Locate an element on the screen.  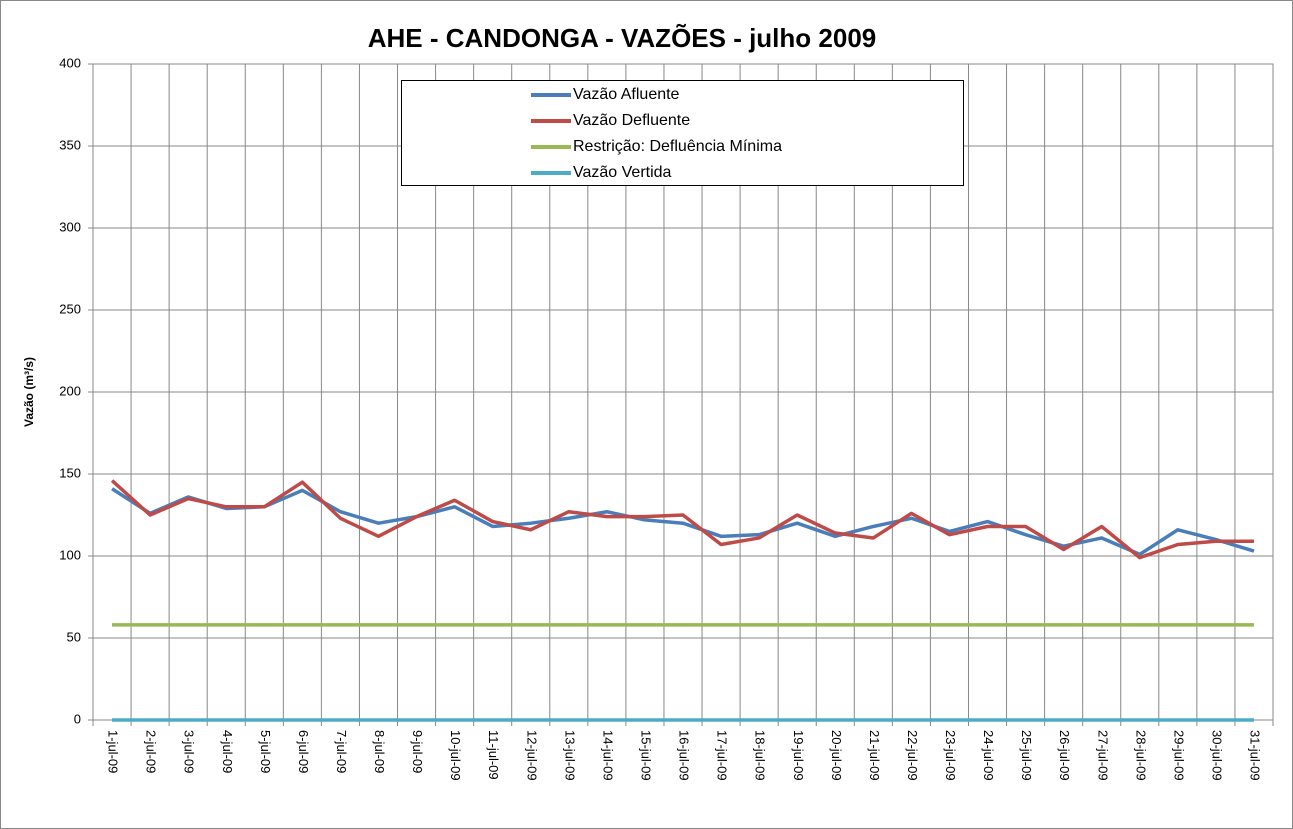
x-tick-label: 20-jul-09 is located at coordinates (836, 755).